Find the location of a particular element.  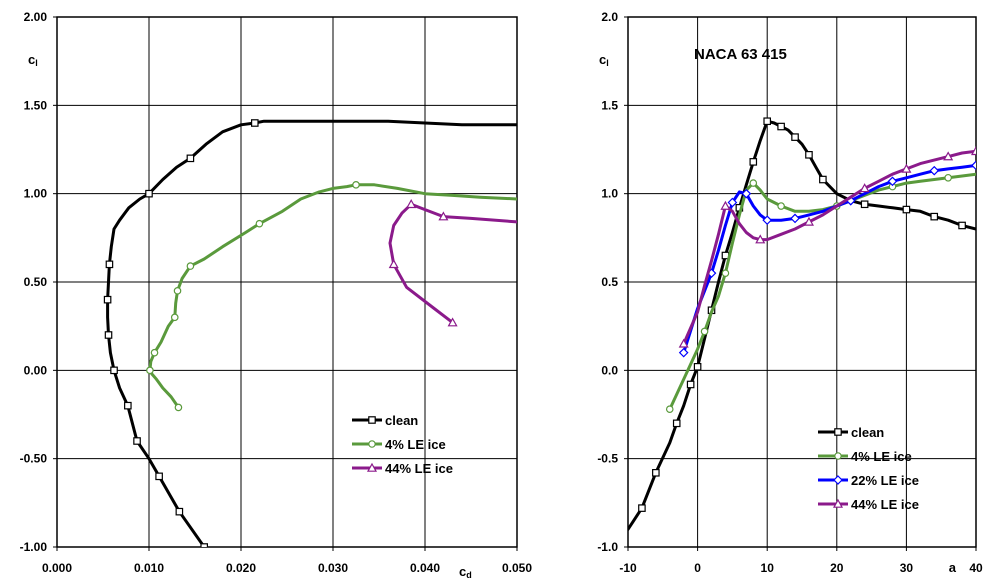

left-series-4pct-le-ice is located at coordinates (331, 296).